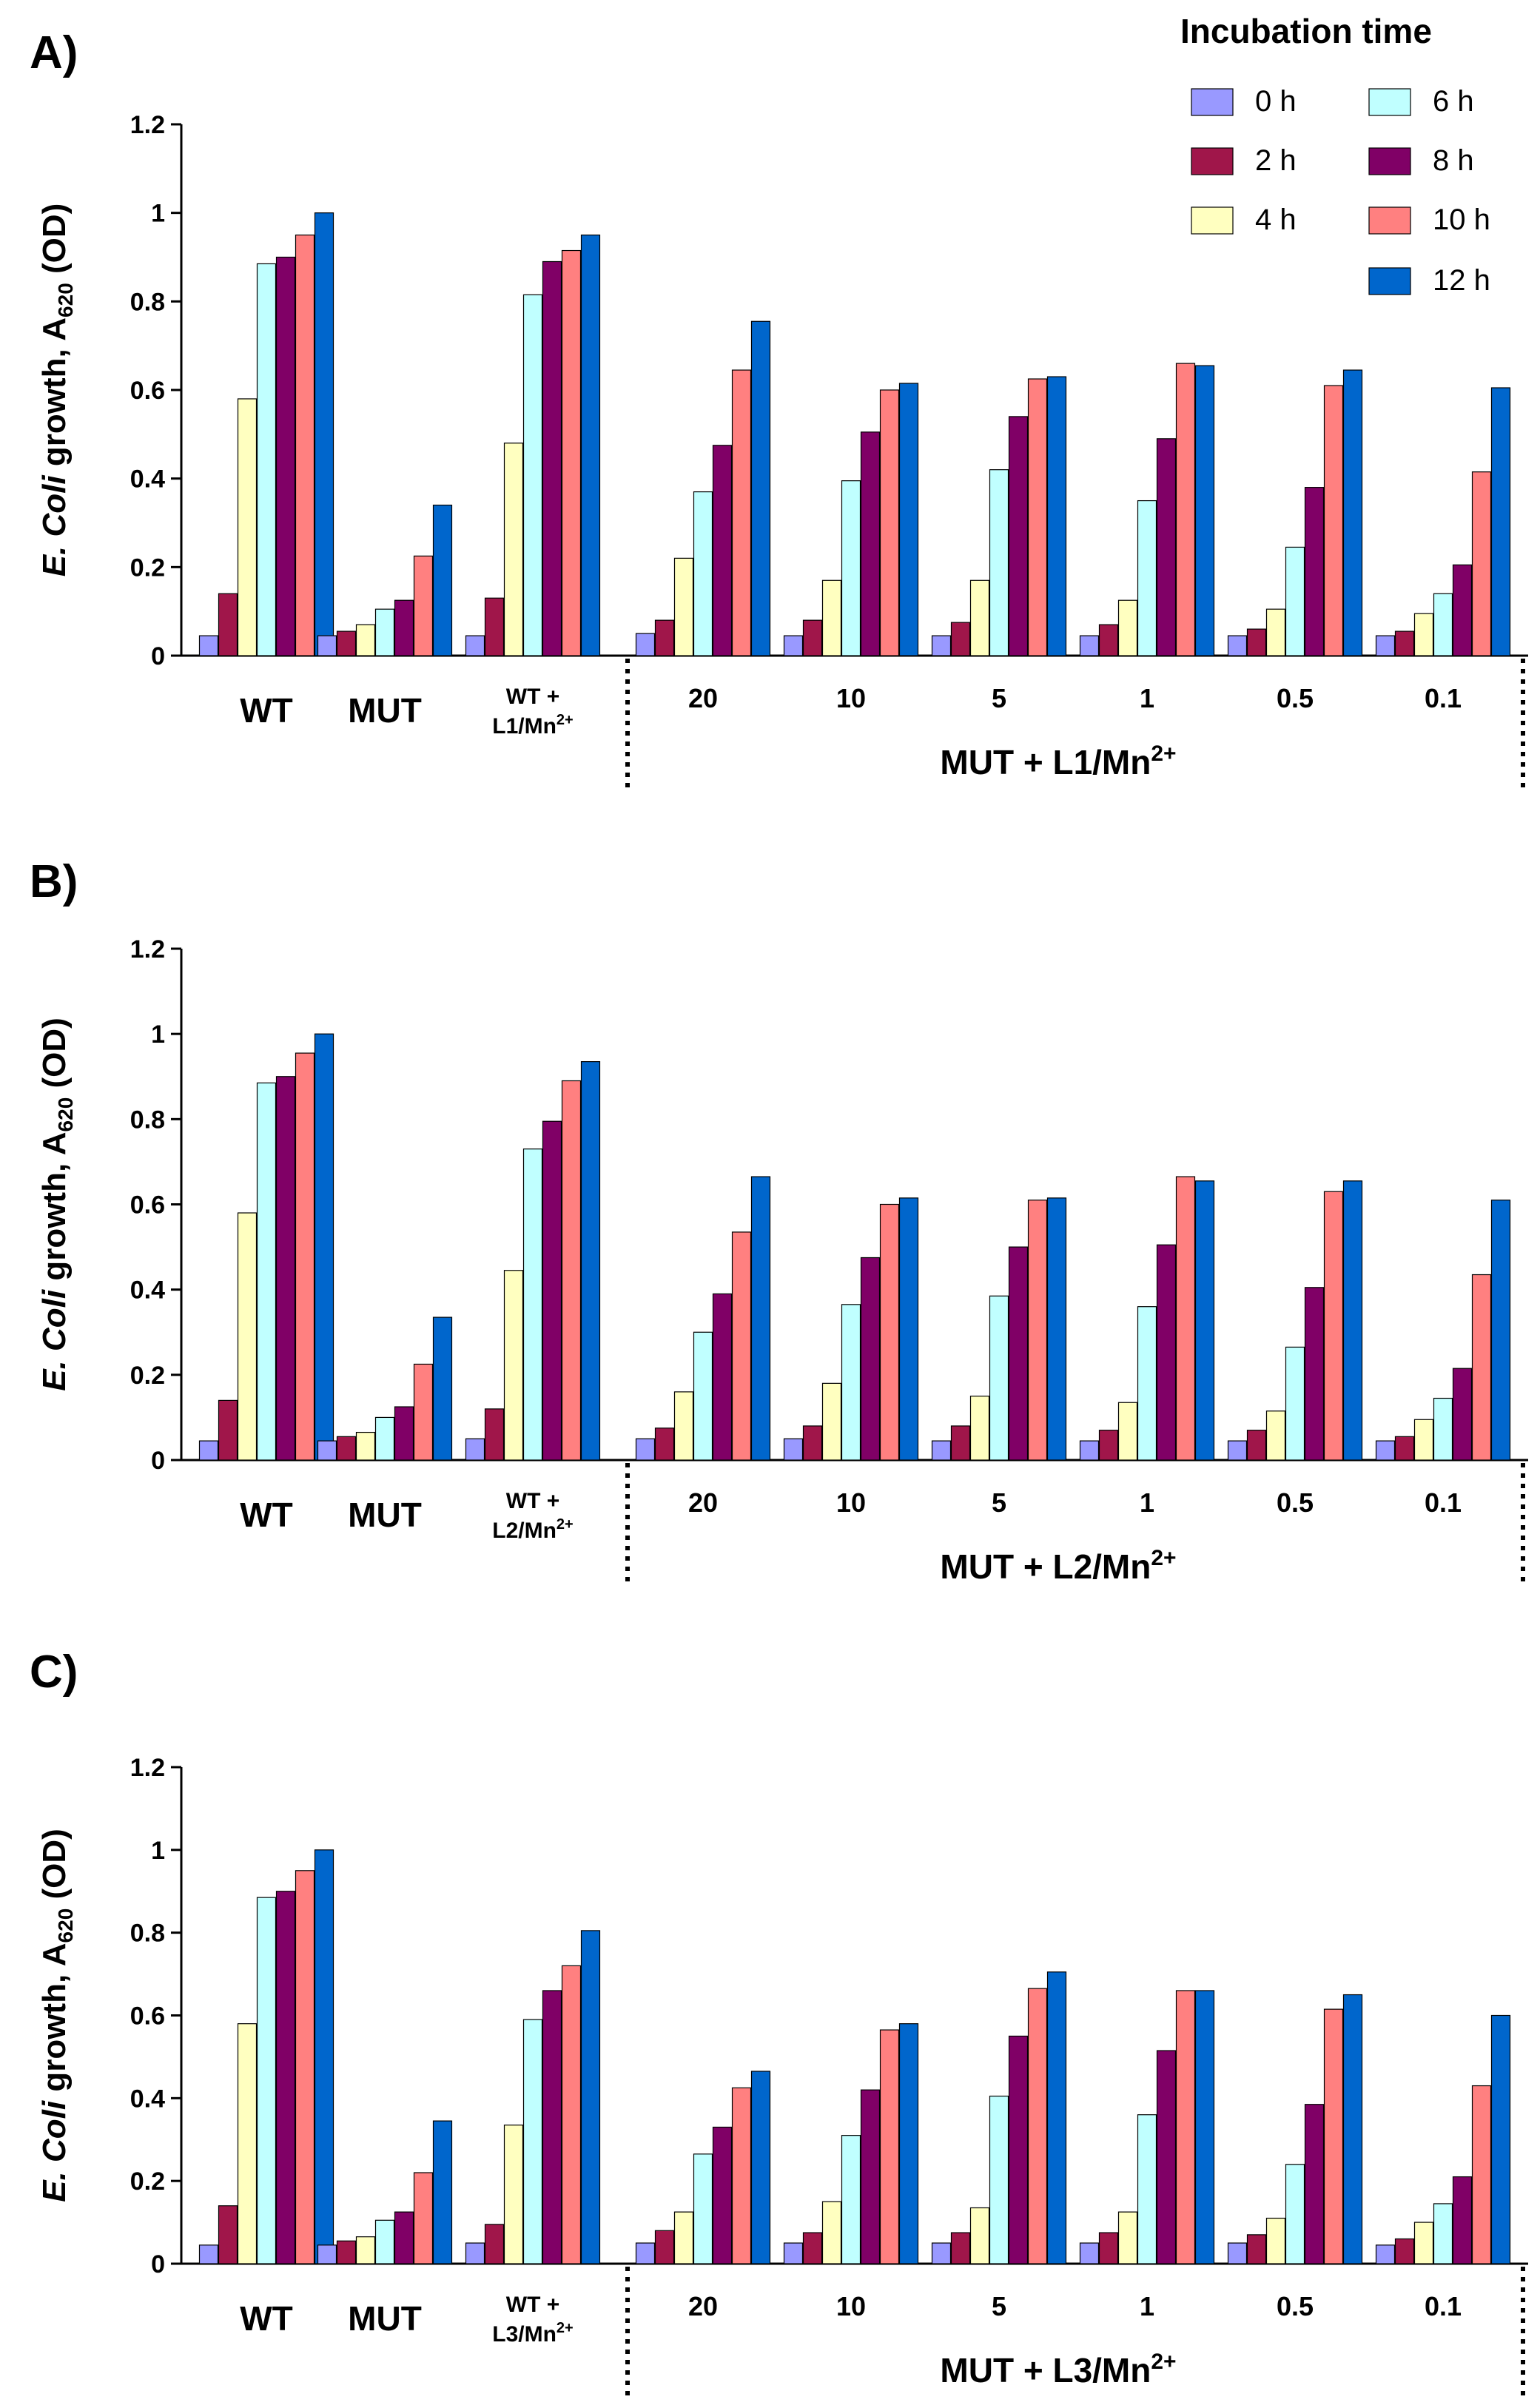  What do you see at coordinates (158, 1034) in the screenshot?
I see `y-tick-label-5: 1` at bounding box center [158, 1034].